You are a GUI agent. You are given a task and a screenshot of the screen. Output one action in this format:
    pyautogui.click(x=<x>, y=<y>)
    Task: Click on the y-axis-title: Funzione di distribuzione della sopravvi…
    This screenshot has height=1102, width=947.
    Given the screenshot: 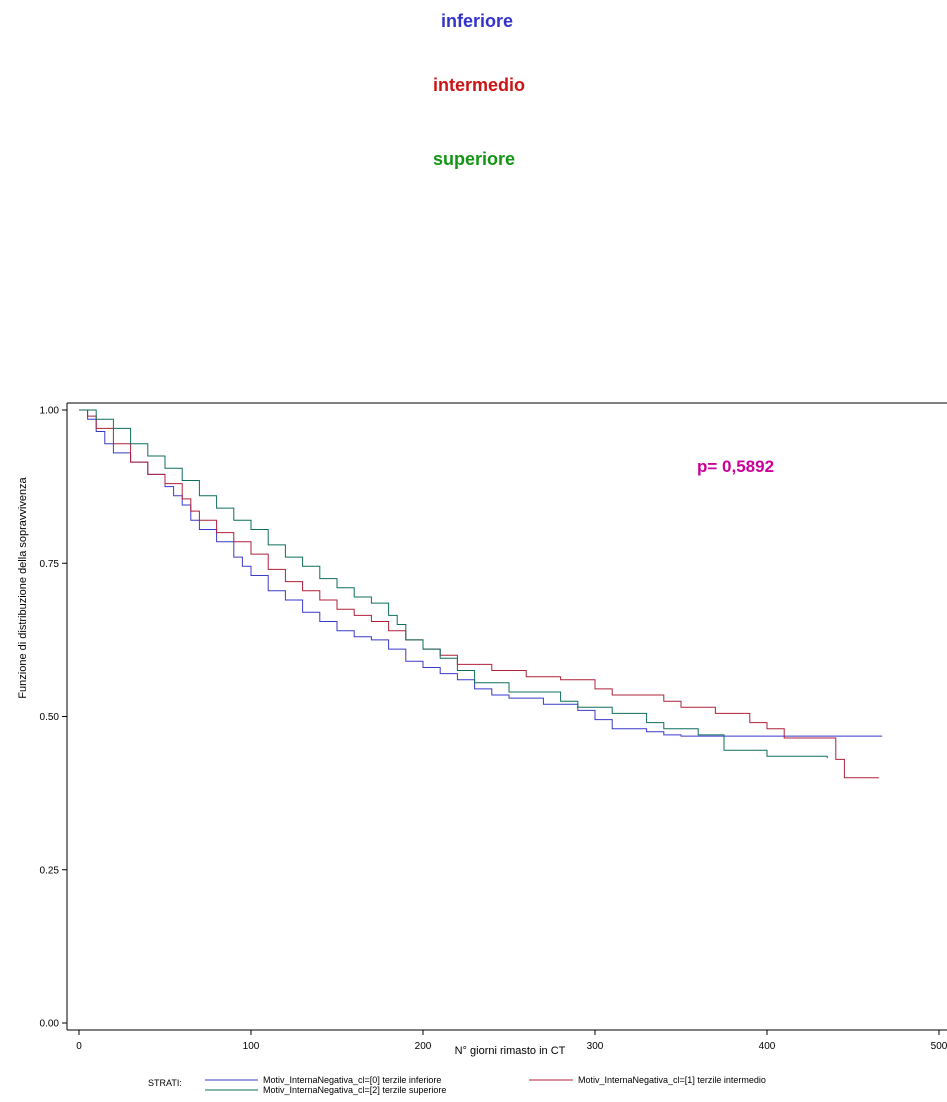 What is the action you would take?
    pyautogui.click(x=23, y=587)
    